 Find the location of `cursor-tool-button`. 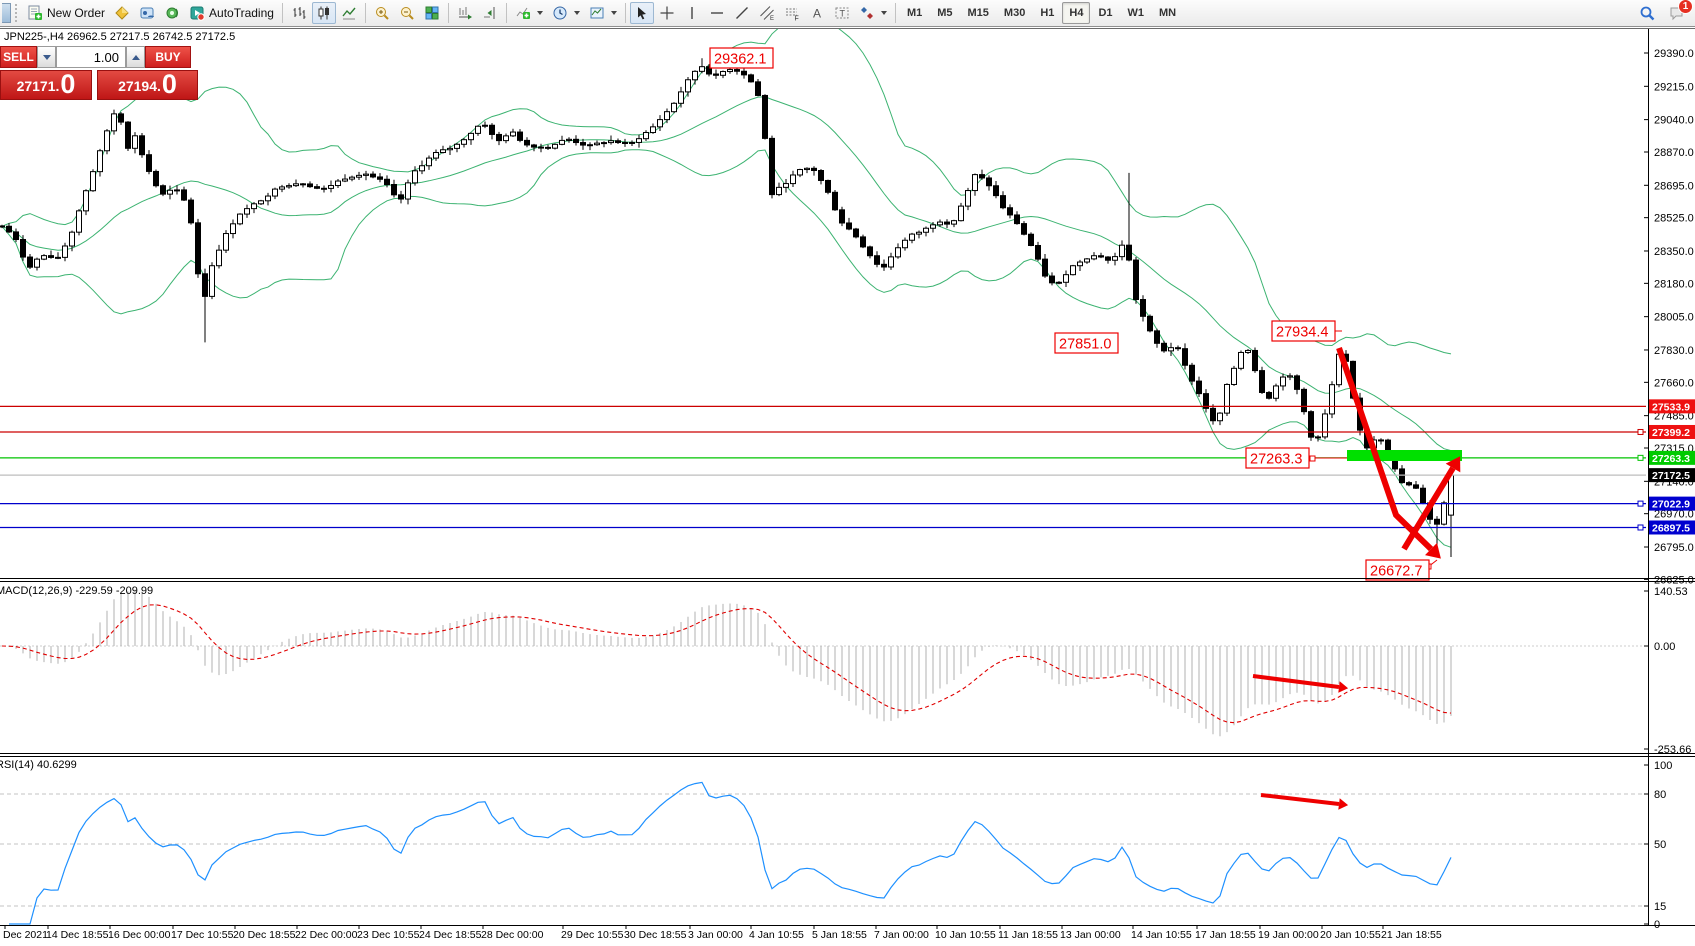

cursor-tool-button is located at coordinates (641, 13).